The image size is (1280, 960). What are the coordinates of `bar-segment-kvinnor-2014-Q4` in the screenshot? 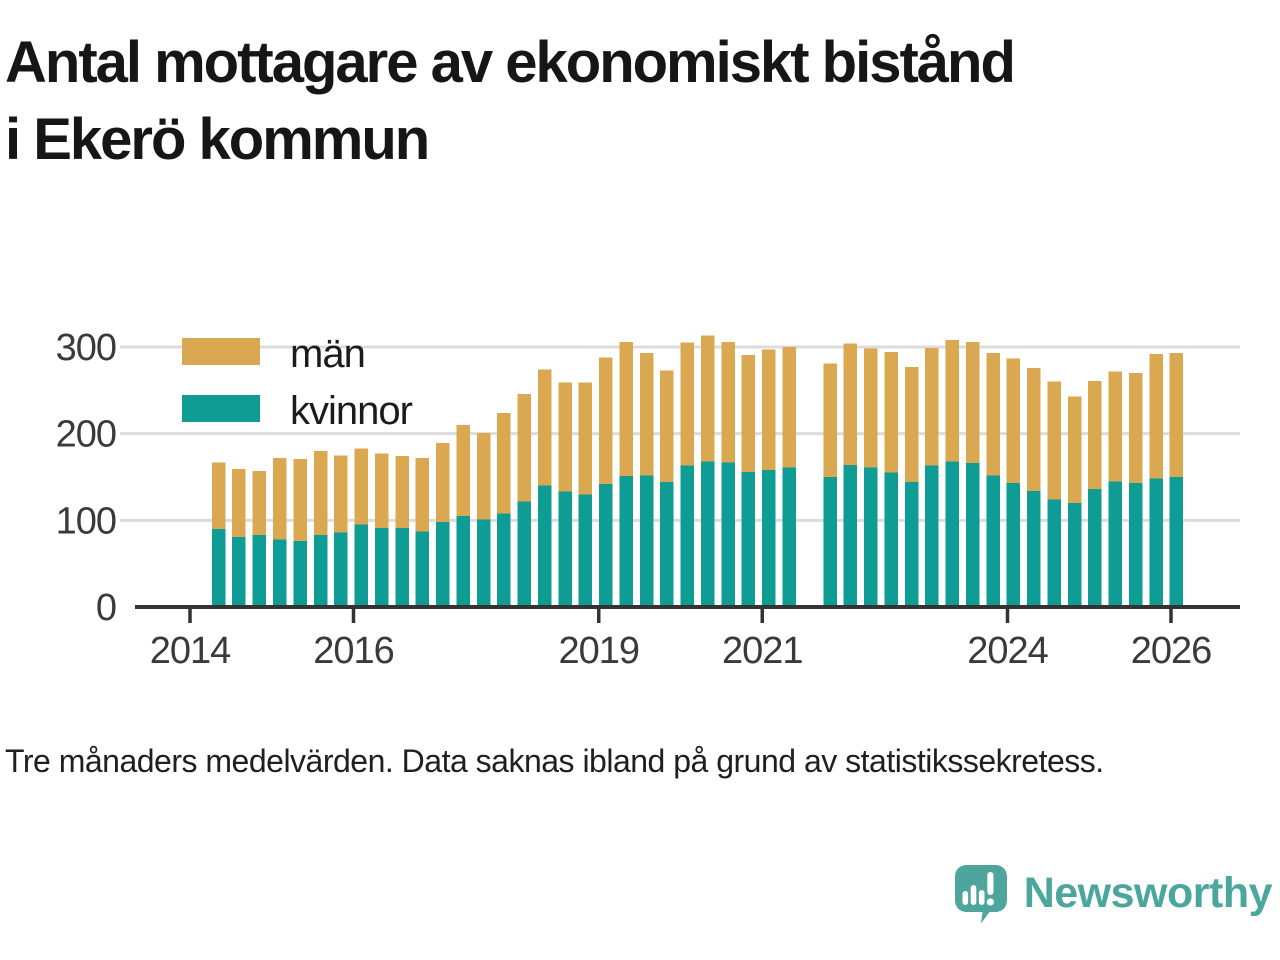 It's located at (259, 571).